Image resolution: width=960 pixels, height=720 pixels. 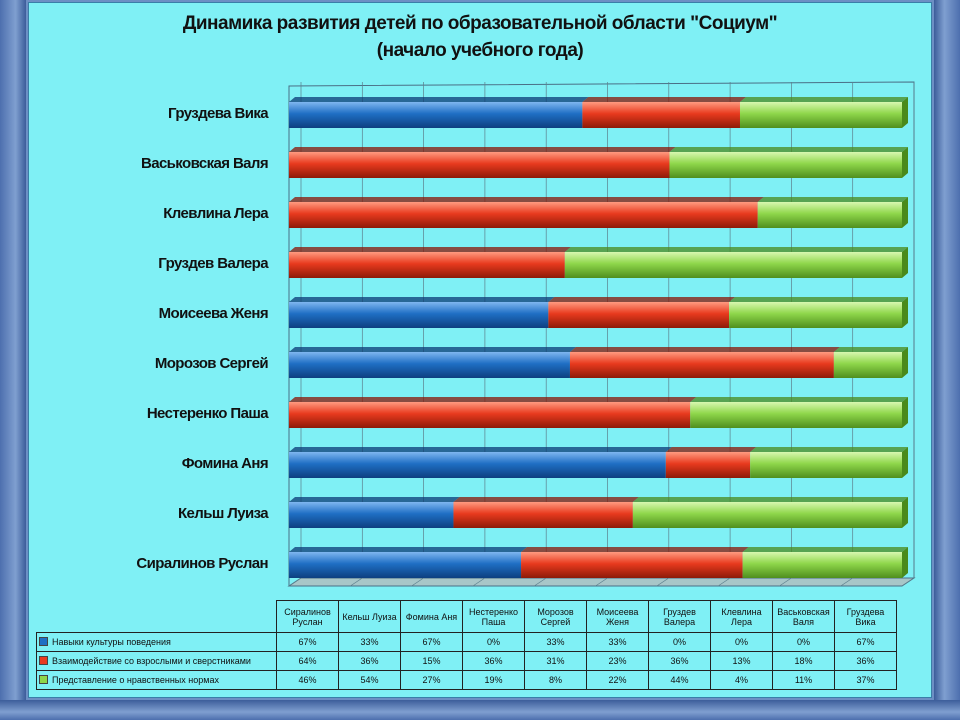 What do you see at coordinates (617, 616) in the screenshot?
I see `table-header-cell: Моисеева Женя` at bounding box center [617, 616].